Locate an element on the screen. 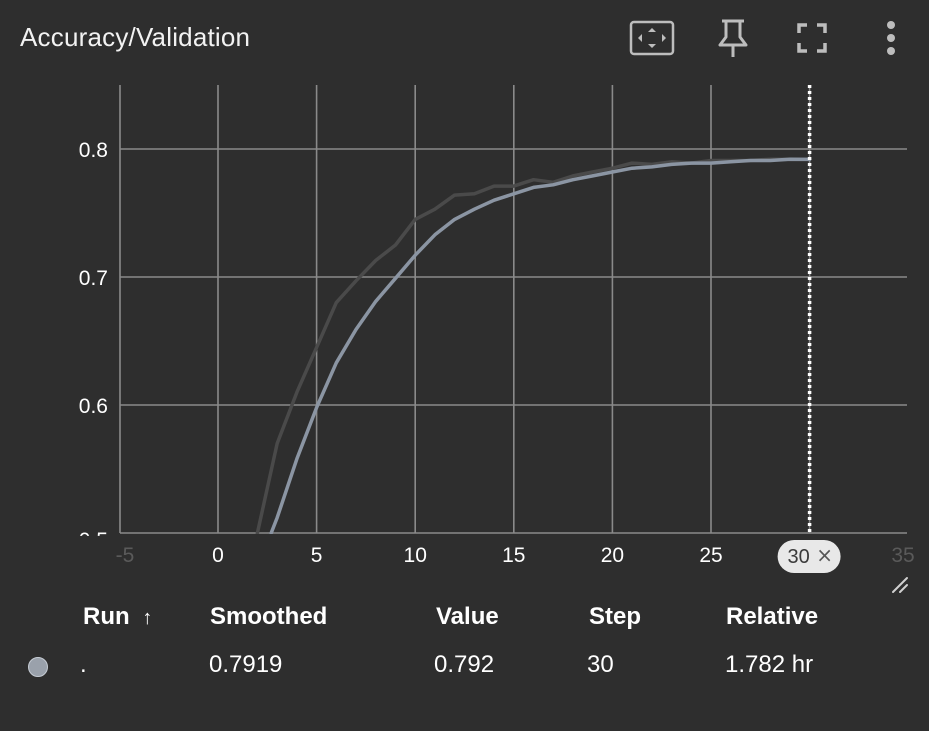 The height and width of the screenshot is (731, 929). relative-column-header: Relative is located at coordinates (772, 616).